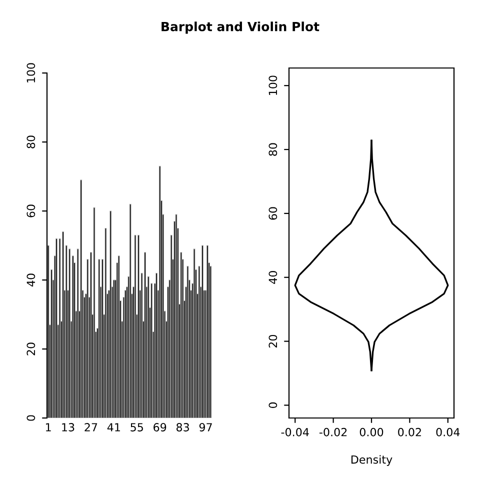 The width and height of the screenshot is (480, 480). Describe the element at coordinates (333, 432) in the screenshot. I see `x-tick-label: -0.02` at that location.